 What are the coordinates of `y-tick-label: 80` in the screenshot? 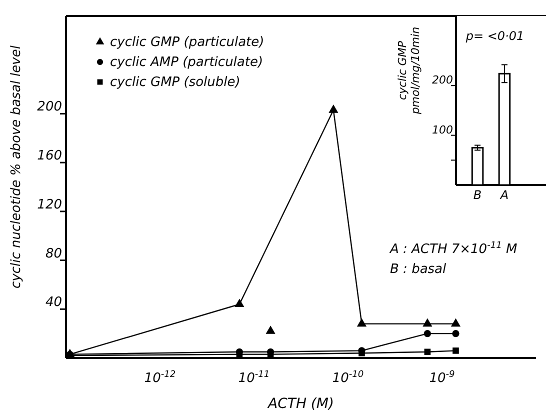 It's located at (53, 254).